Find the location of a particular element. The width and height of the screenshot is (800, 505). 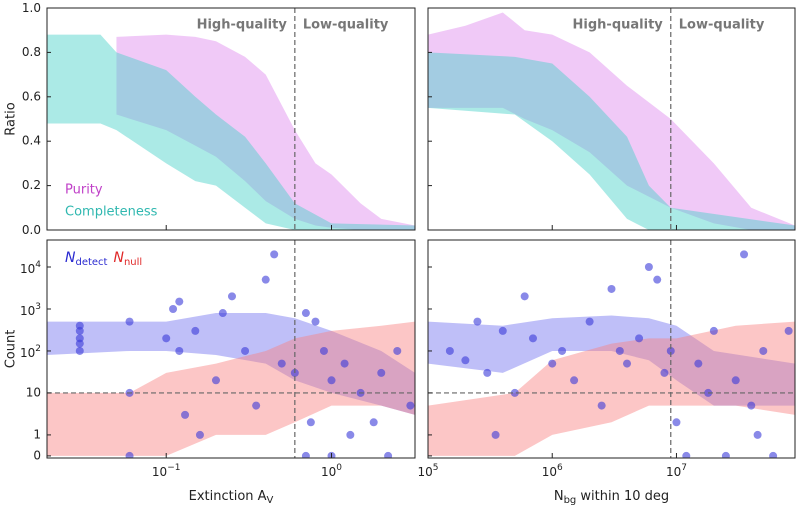

label-part: within 10 deg is located at coordinates (622, 496).